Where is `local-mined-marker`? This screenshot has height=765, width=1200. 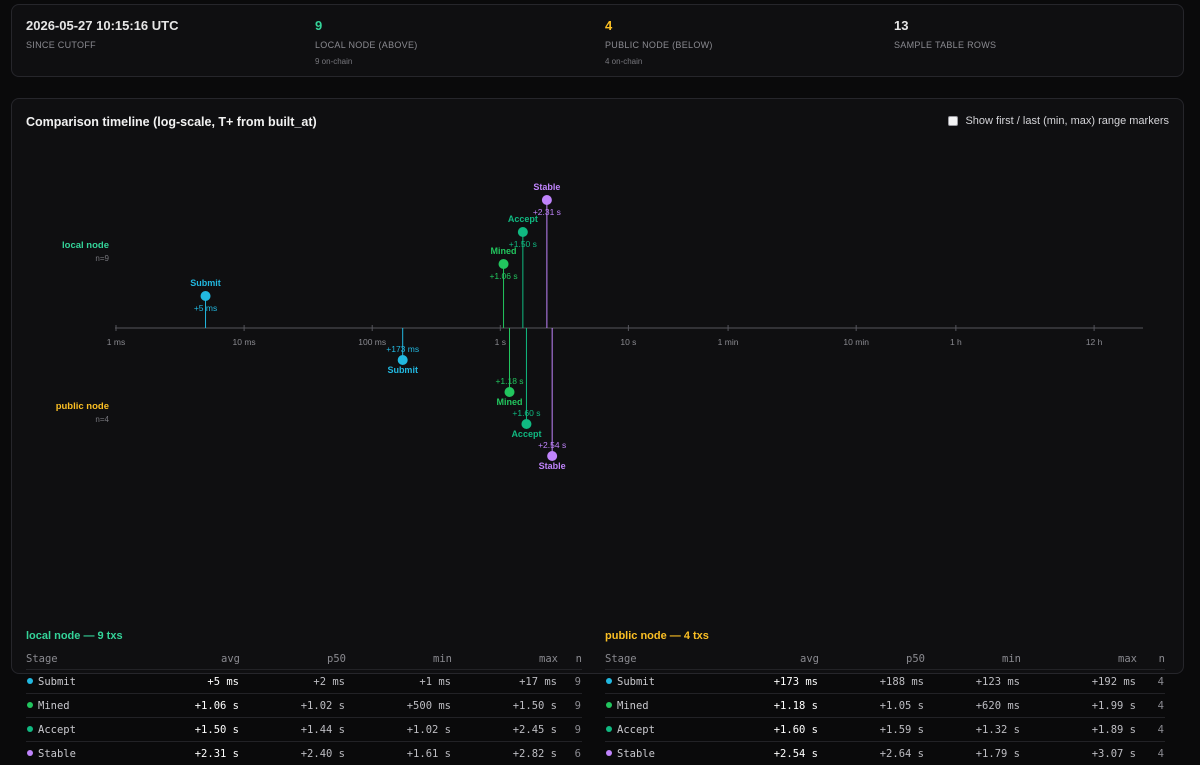
local-mined-marker is located at coordinates (504, 264).